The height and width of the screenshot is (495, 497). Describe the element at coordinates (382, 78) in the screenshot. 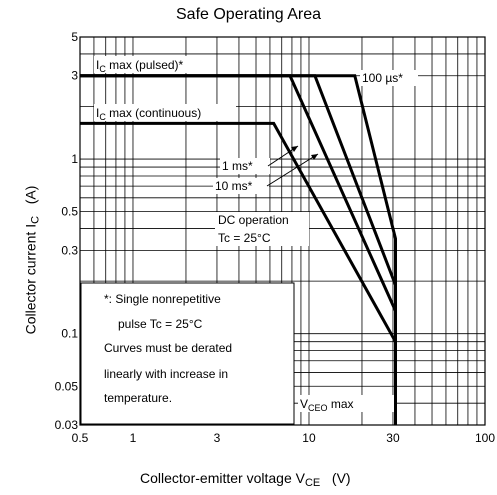

I see `label-100us: 100 µs*` at that location.